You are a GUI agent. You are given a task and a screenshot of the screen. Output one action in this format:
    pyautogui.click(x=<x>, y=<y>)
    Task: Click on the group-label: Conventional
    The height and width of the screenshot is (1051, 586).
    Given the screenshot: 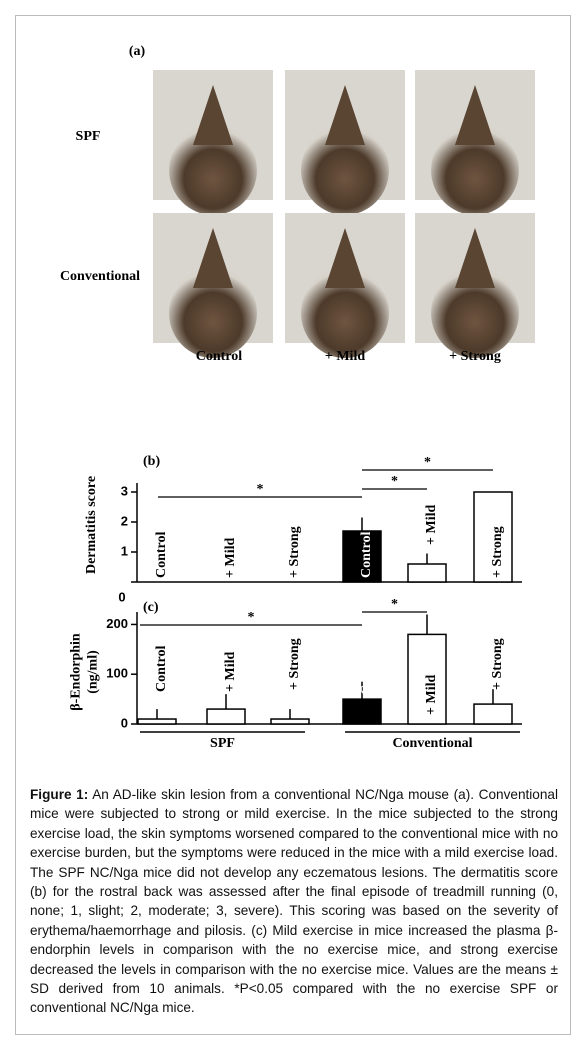 What is the action you would take?
    pyautogui.click(x=432, y=743)
    